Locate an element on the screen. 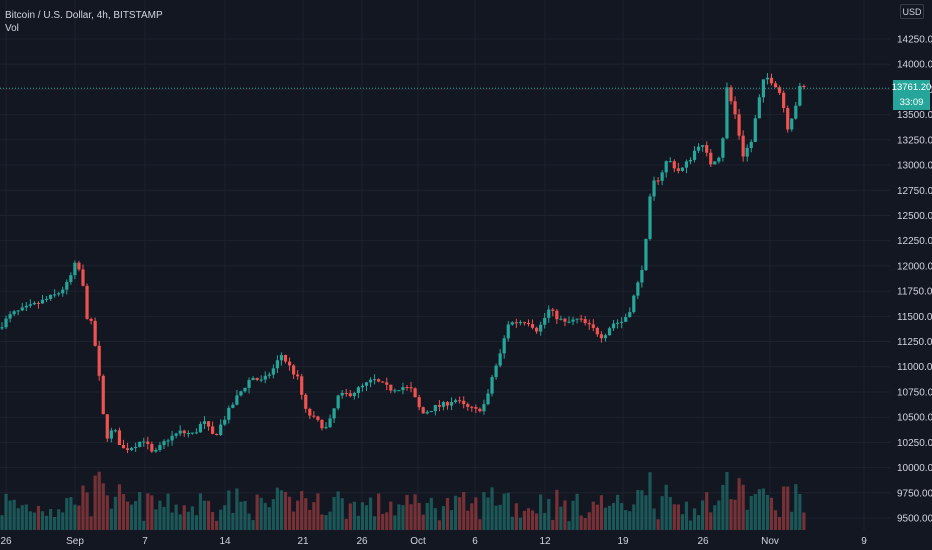  time-axis: 26 Sep 7 14 21 26 Oct 6 12 19 26 Nov 9 is located at coordinates (433, 541).